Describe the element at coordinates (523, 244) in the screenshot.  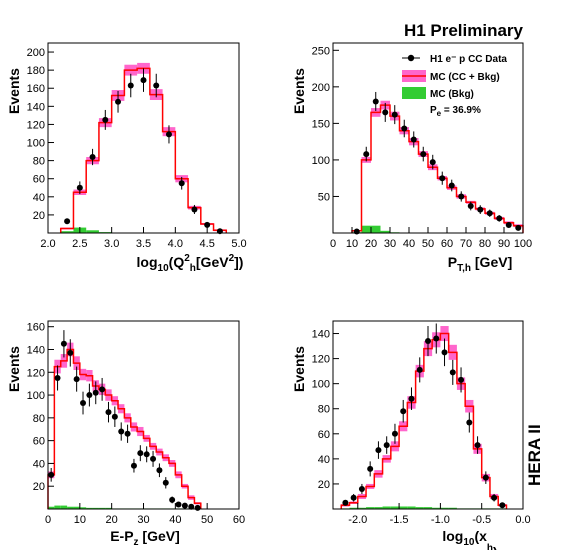
I see `x-tick-label: 100` at that location.